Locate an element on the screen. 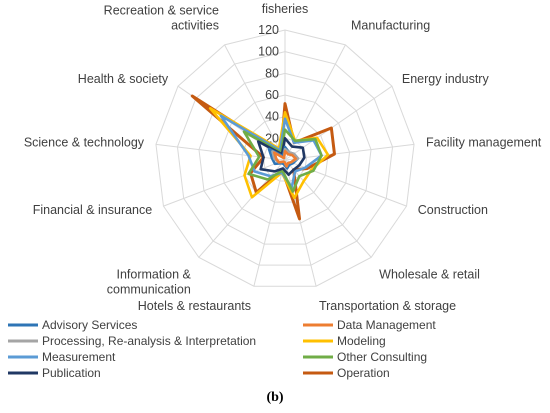 This screenshot has height=413, width=550. category-label: Manufacturing is located at coordinates (390, 25).